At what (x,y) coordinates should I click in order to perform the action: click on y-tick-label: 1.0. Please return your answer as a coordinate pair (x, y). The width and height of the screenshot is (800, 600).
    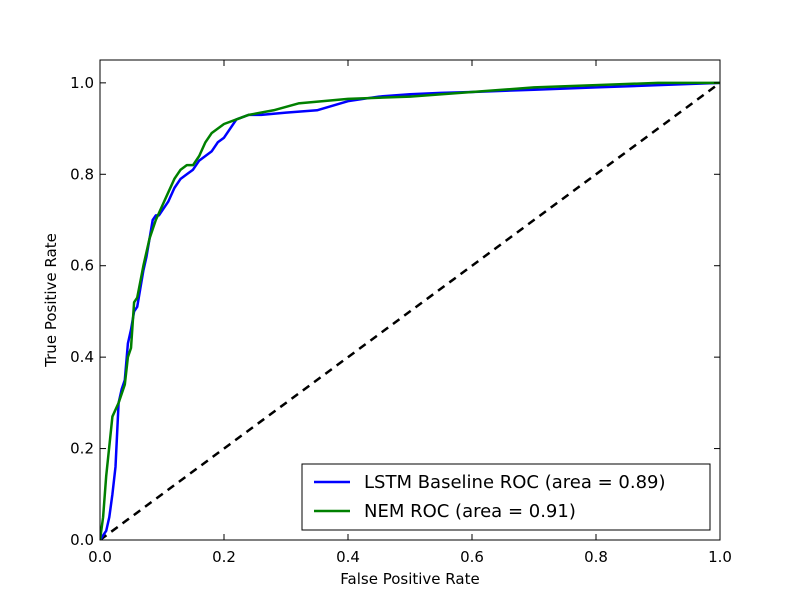
    Looking at the image, I should click on (82, 83).